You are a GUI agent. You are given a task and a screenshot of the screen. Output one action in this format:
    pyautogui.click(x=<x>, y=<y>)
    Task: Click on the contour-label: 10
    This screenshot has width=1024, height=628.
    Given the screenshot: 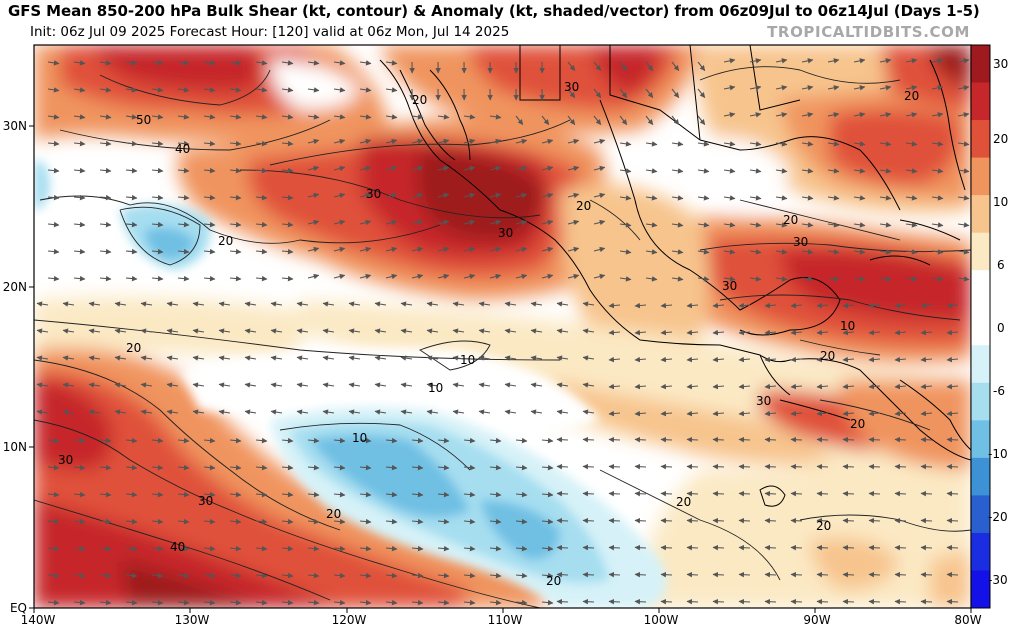 What is the action you would take?
    pyautogui.click(x=847, y=326)
    